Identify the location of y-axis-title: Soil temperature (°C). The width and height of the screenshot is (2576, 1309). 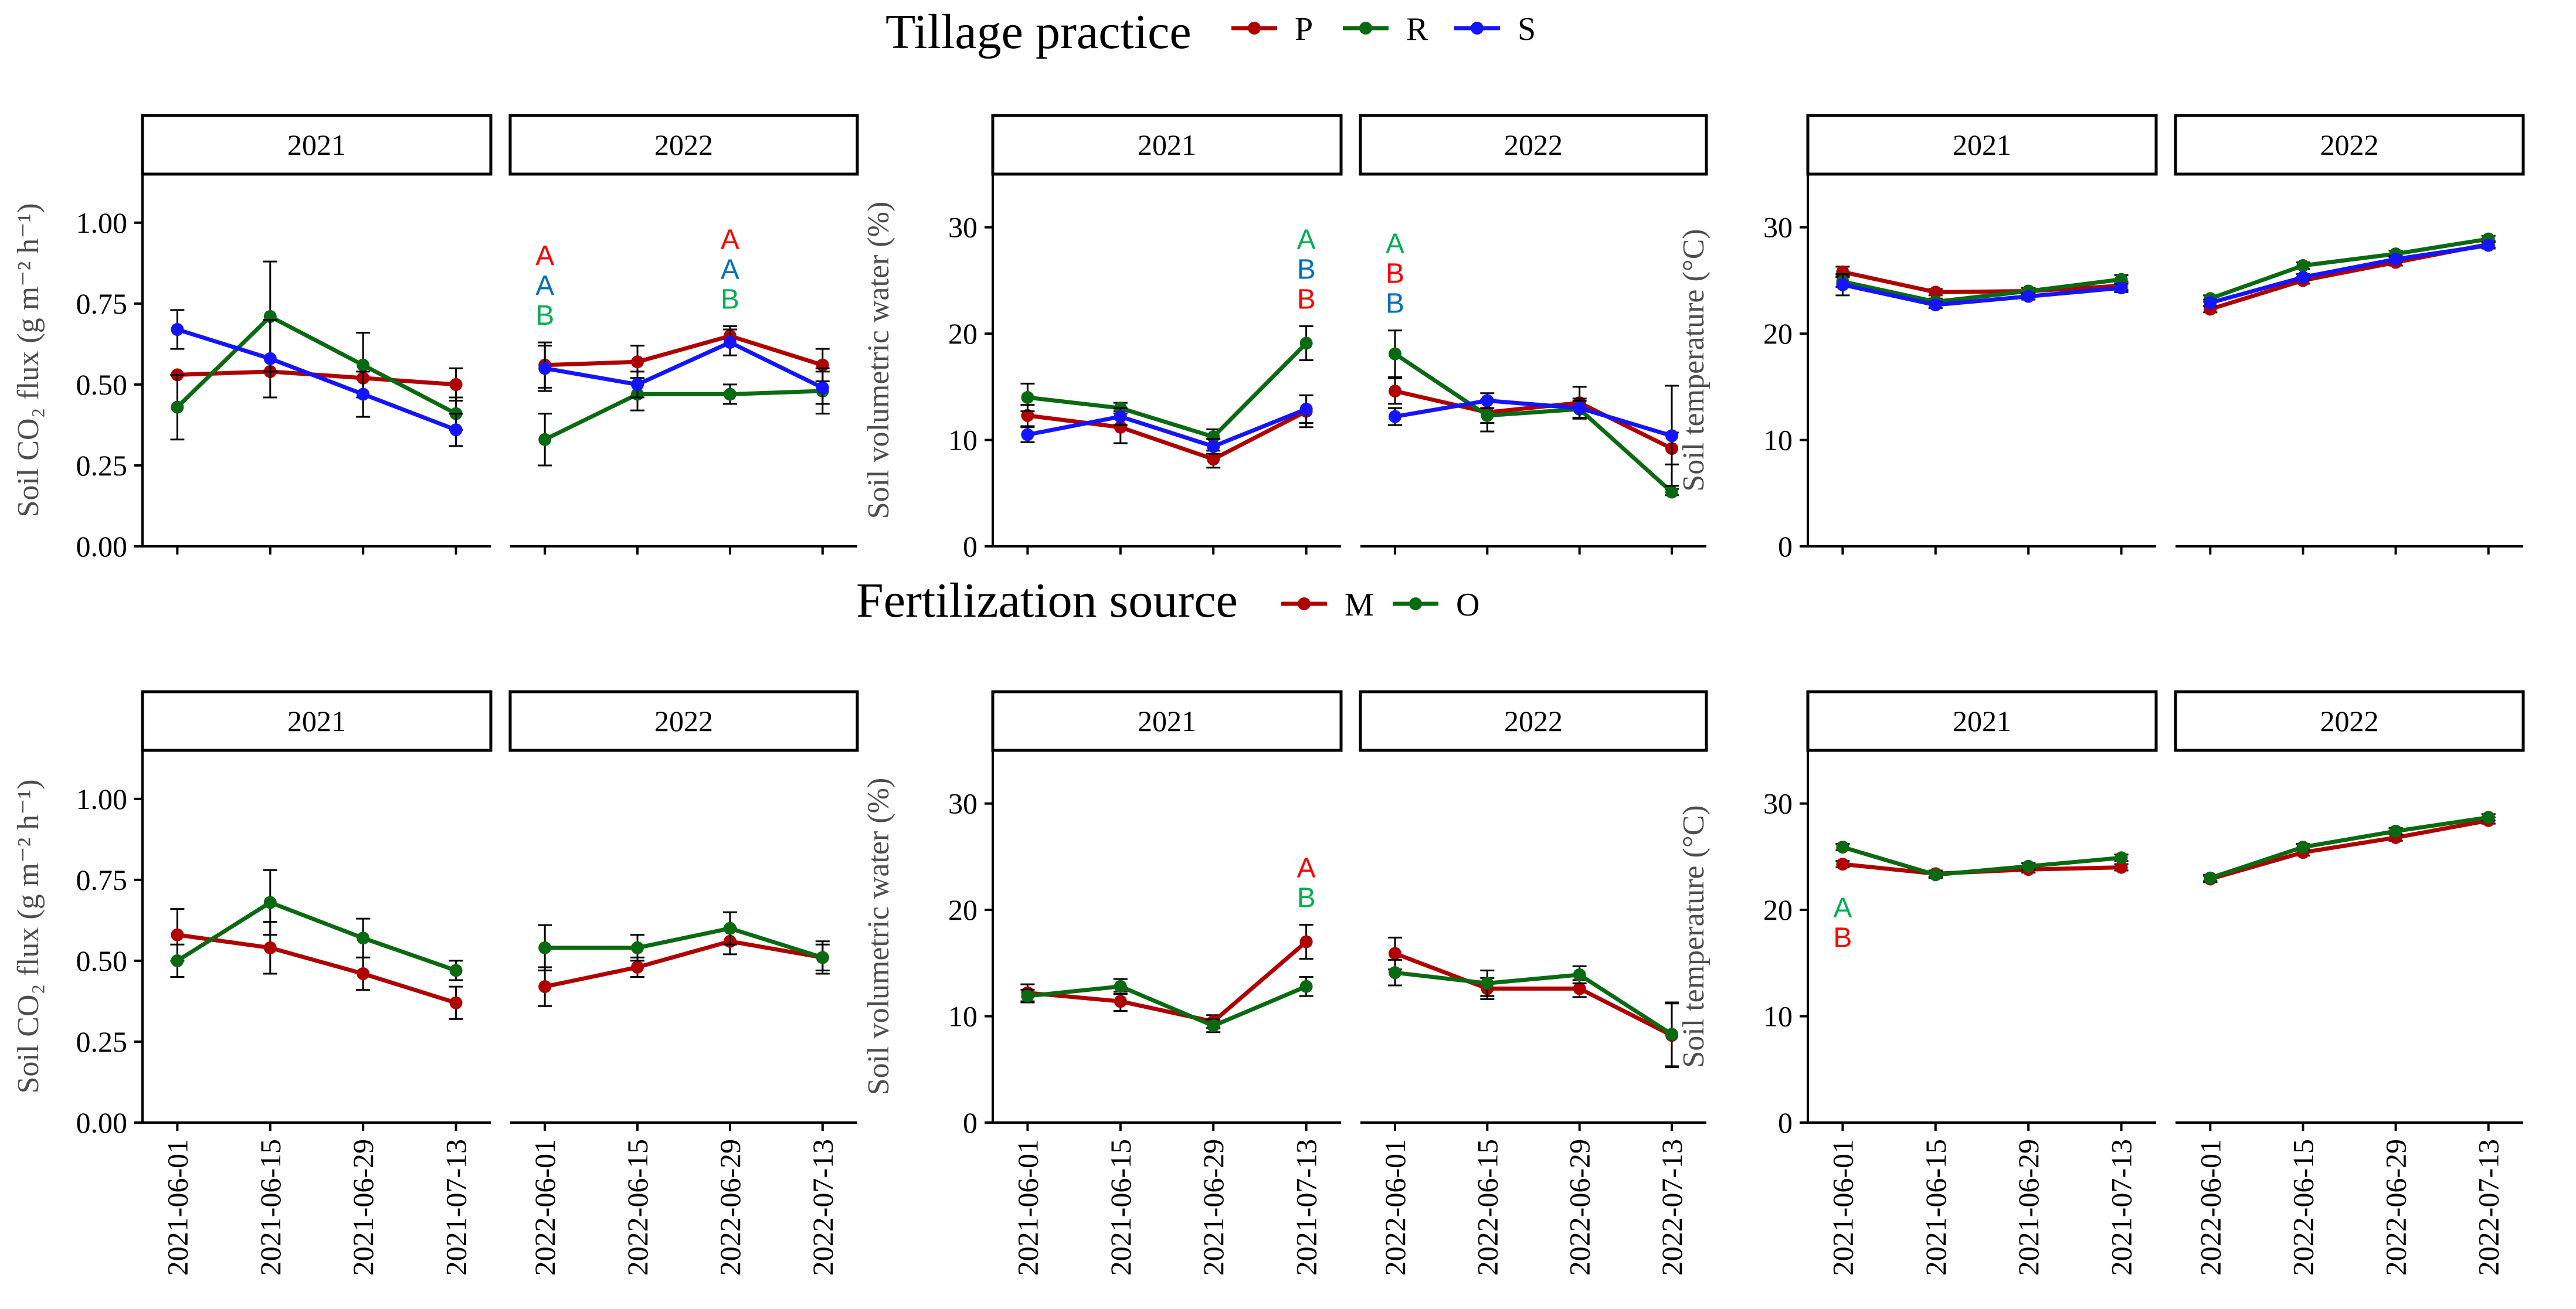
(1693, 360).